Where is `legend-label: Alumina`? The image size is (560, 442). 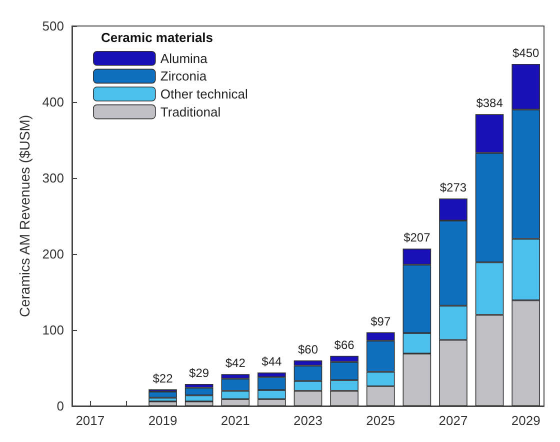
legend-label: Alumina is located at coordinates (184, 58).